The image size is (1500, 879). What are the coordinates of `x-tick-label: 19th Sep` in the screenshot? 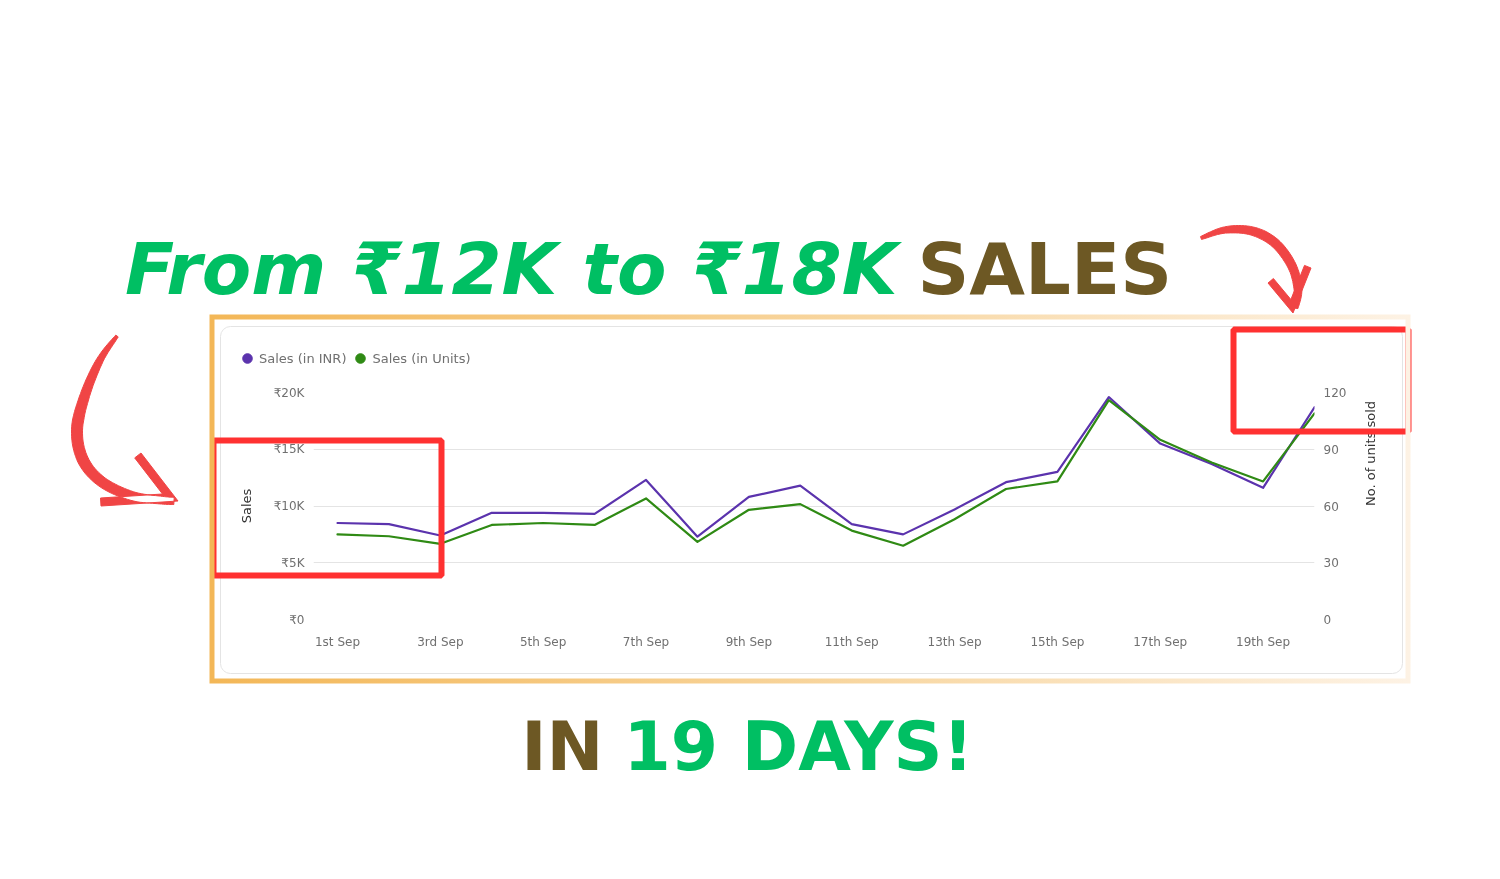 It's located at (1263, 641).